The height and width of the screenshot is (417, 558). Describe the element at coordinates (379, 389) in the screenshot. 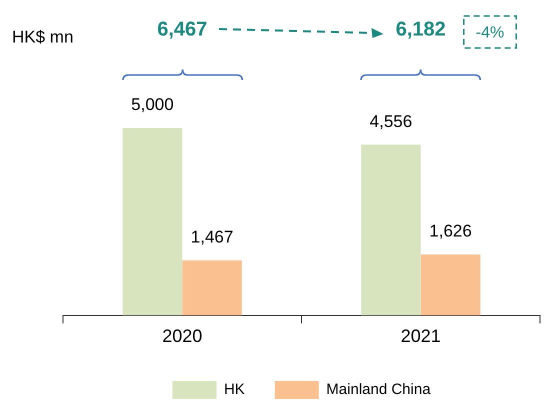

I see `legend-label: Mainland China` at that location.